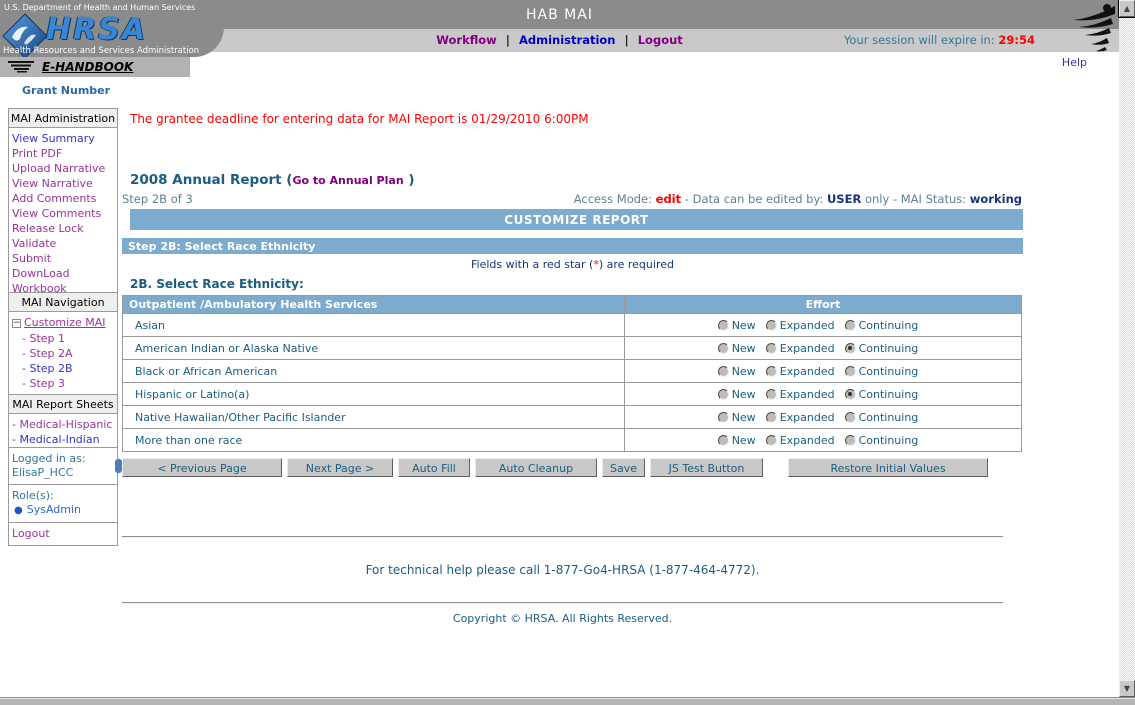 The height and width of the screenshot is (705, 1135). What do you see at coordinates (348, 180) in the screenshot?
I see `go-to-annual-plan-link: Go to Annual Plan` at bounding box center [348, 180].